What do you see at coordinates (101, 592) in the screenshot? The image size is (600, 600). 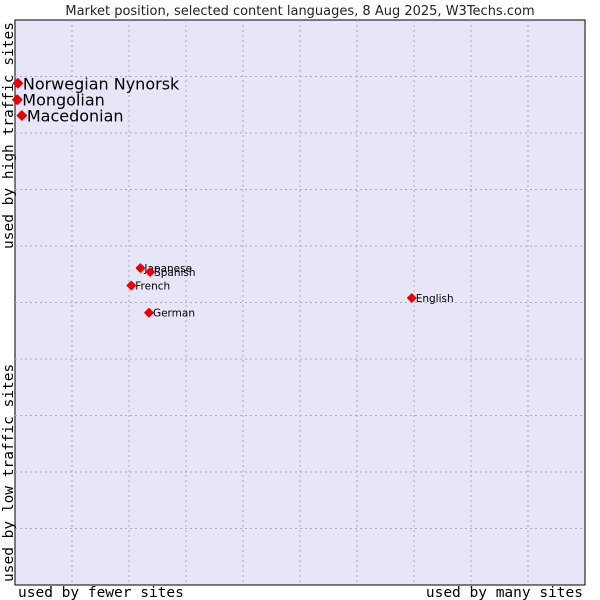 I see `x-axis-label-left: used by fewer sites` at bounding box center [101, 592].